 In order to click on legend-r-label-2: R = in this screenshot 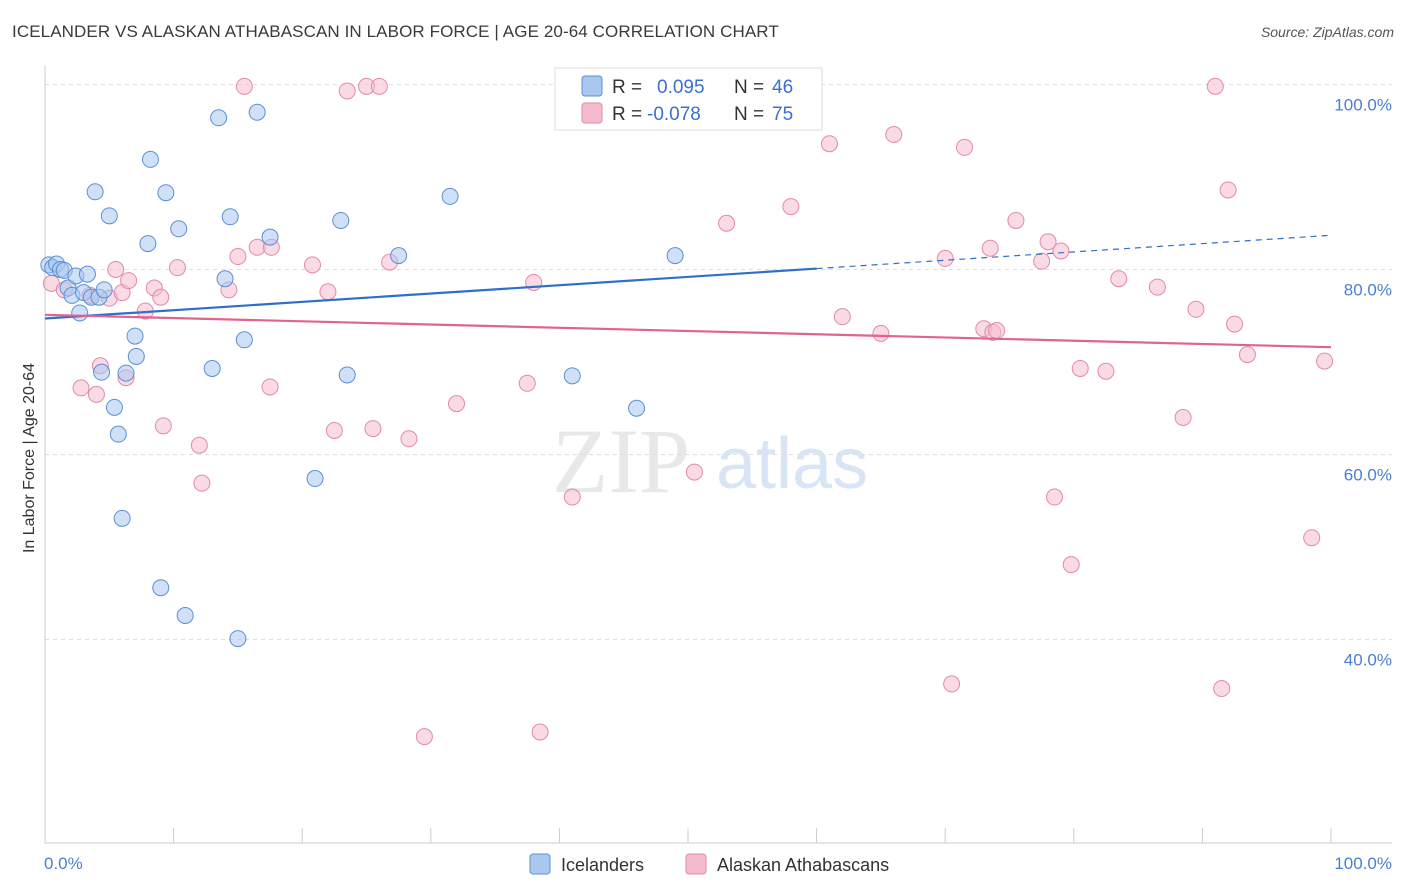, I will do `click(627, 114)`.